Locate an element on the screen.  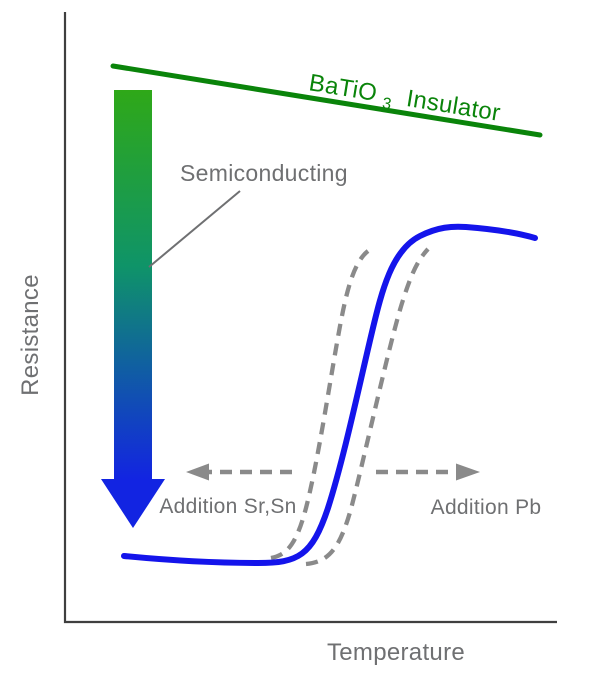
semiconducting-label: Semiconducting is located at coordinates (264, 173).